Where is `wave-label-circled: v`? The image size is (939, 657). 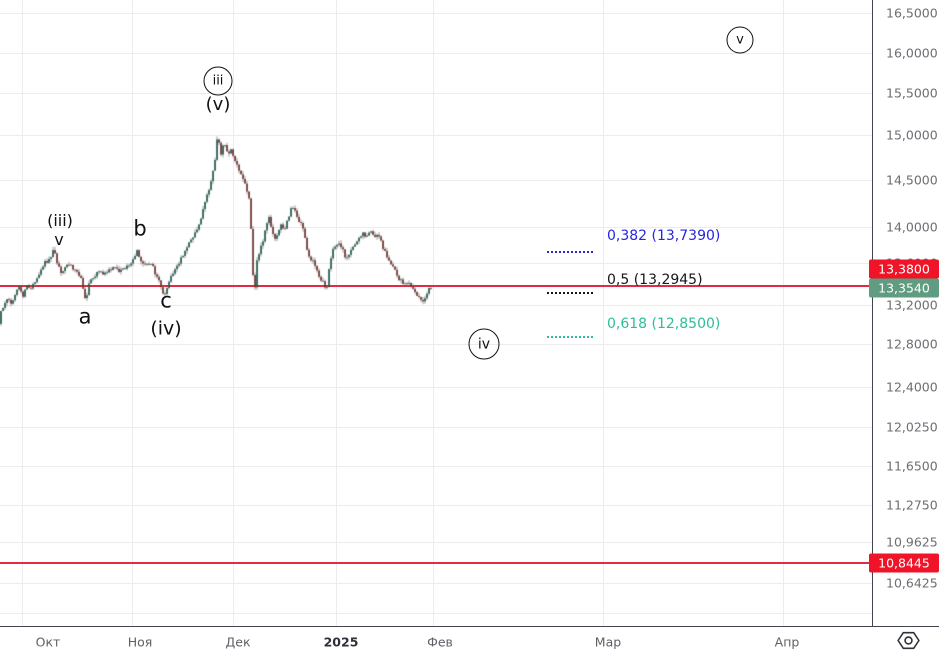
wave-label-circled: v is located at coordinates (740, 40).